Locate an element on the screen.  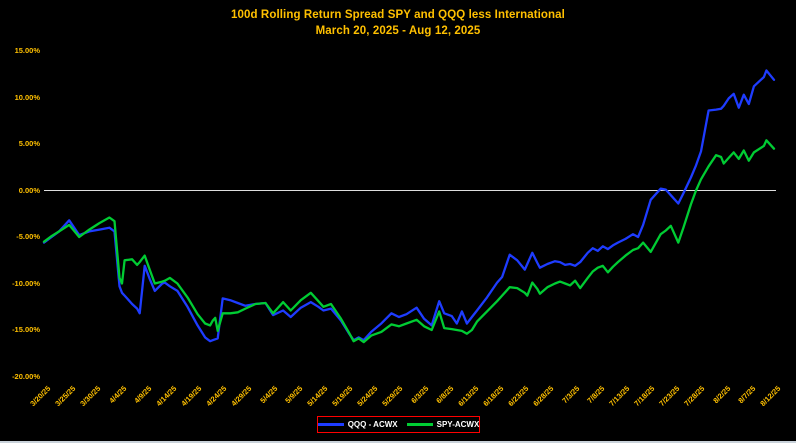
legend-item-spy: SPY-ACWX is located at coordinates (443, 424).